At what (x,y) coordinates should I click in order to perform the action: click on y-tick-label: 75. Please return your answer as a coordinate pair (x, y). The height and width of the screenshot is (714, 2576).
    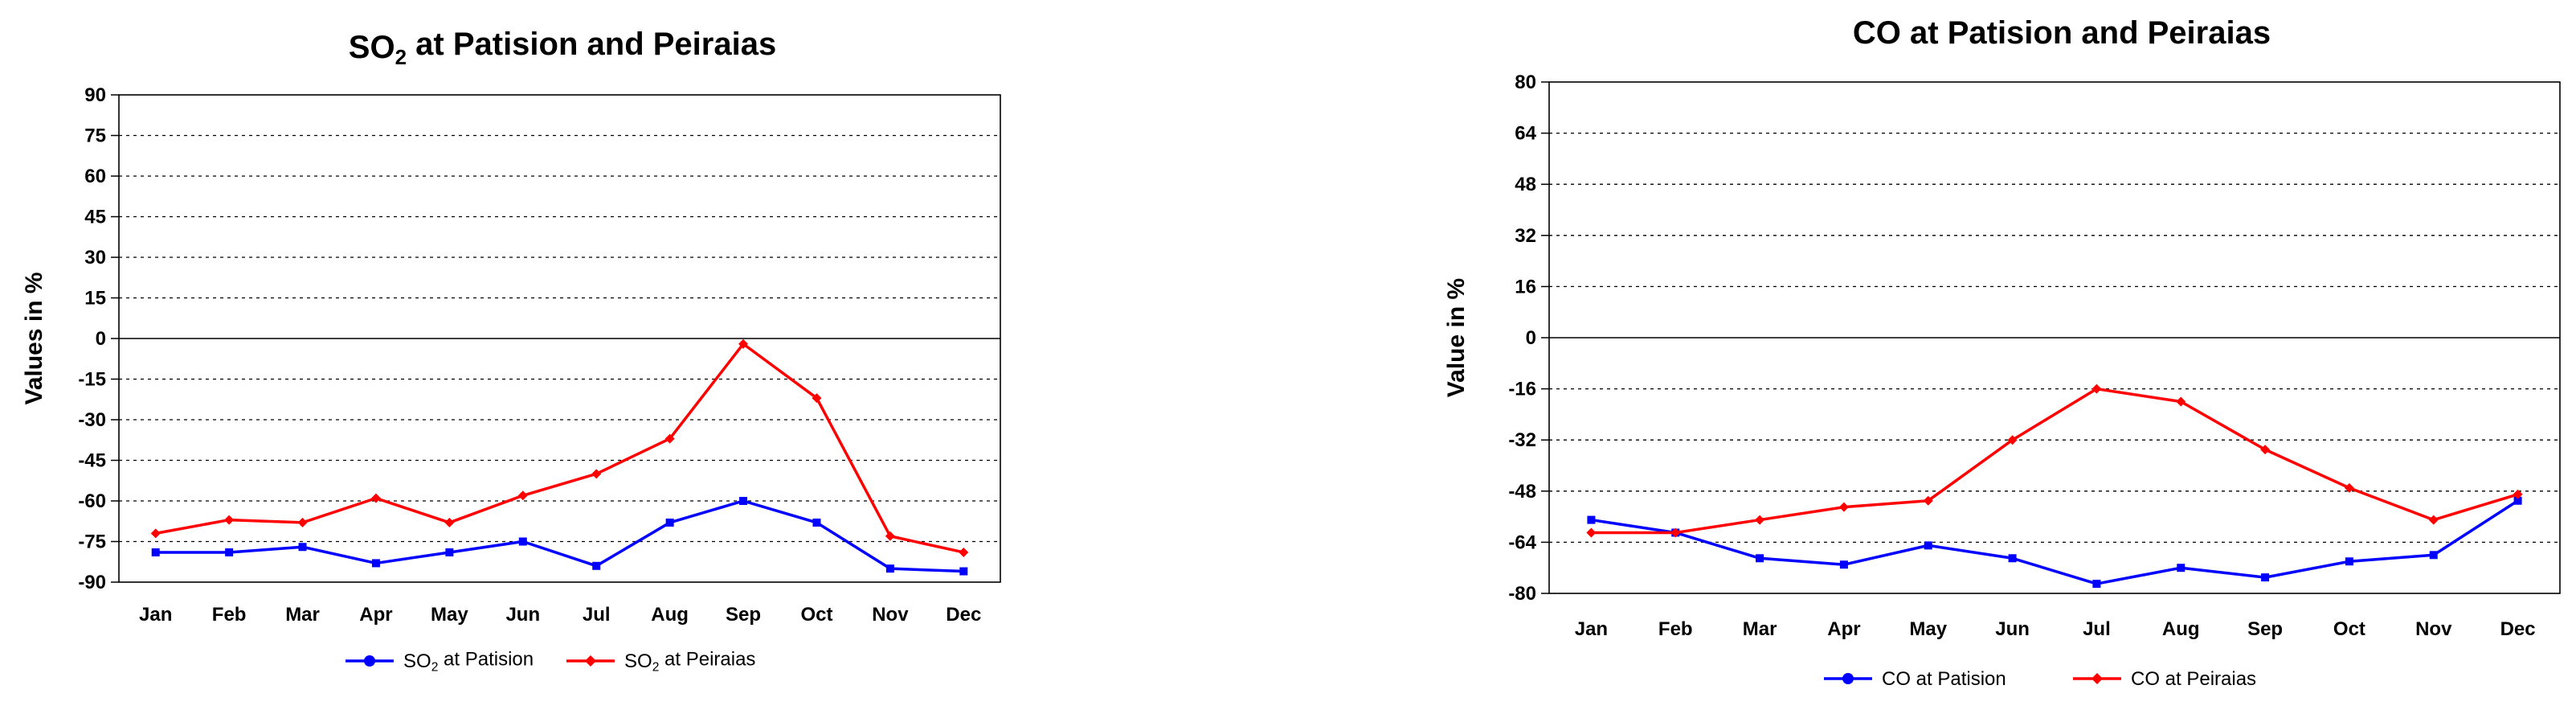
    Looking at the image, I should click on (95, 136).